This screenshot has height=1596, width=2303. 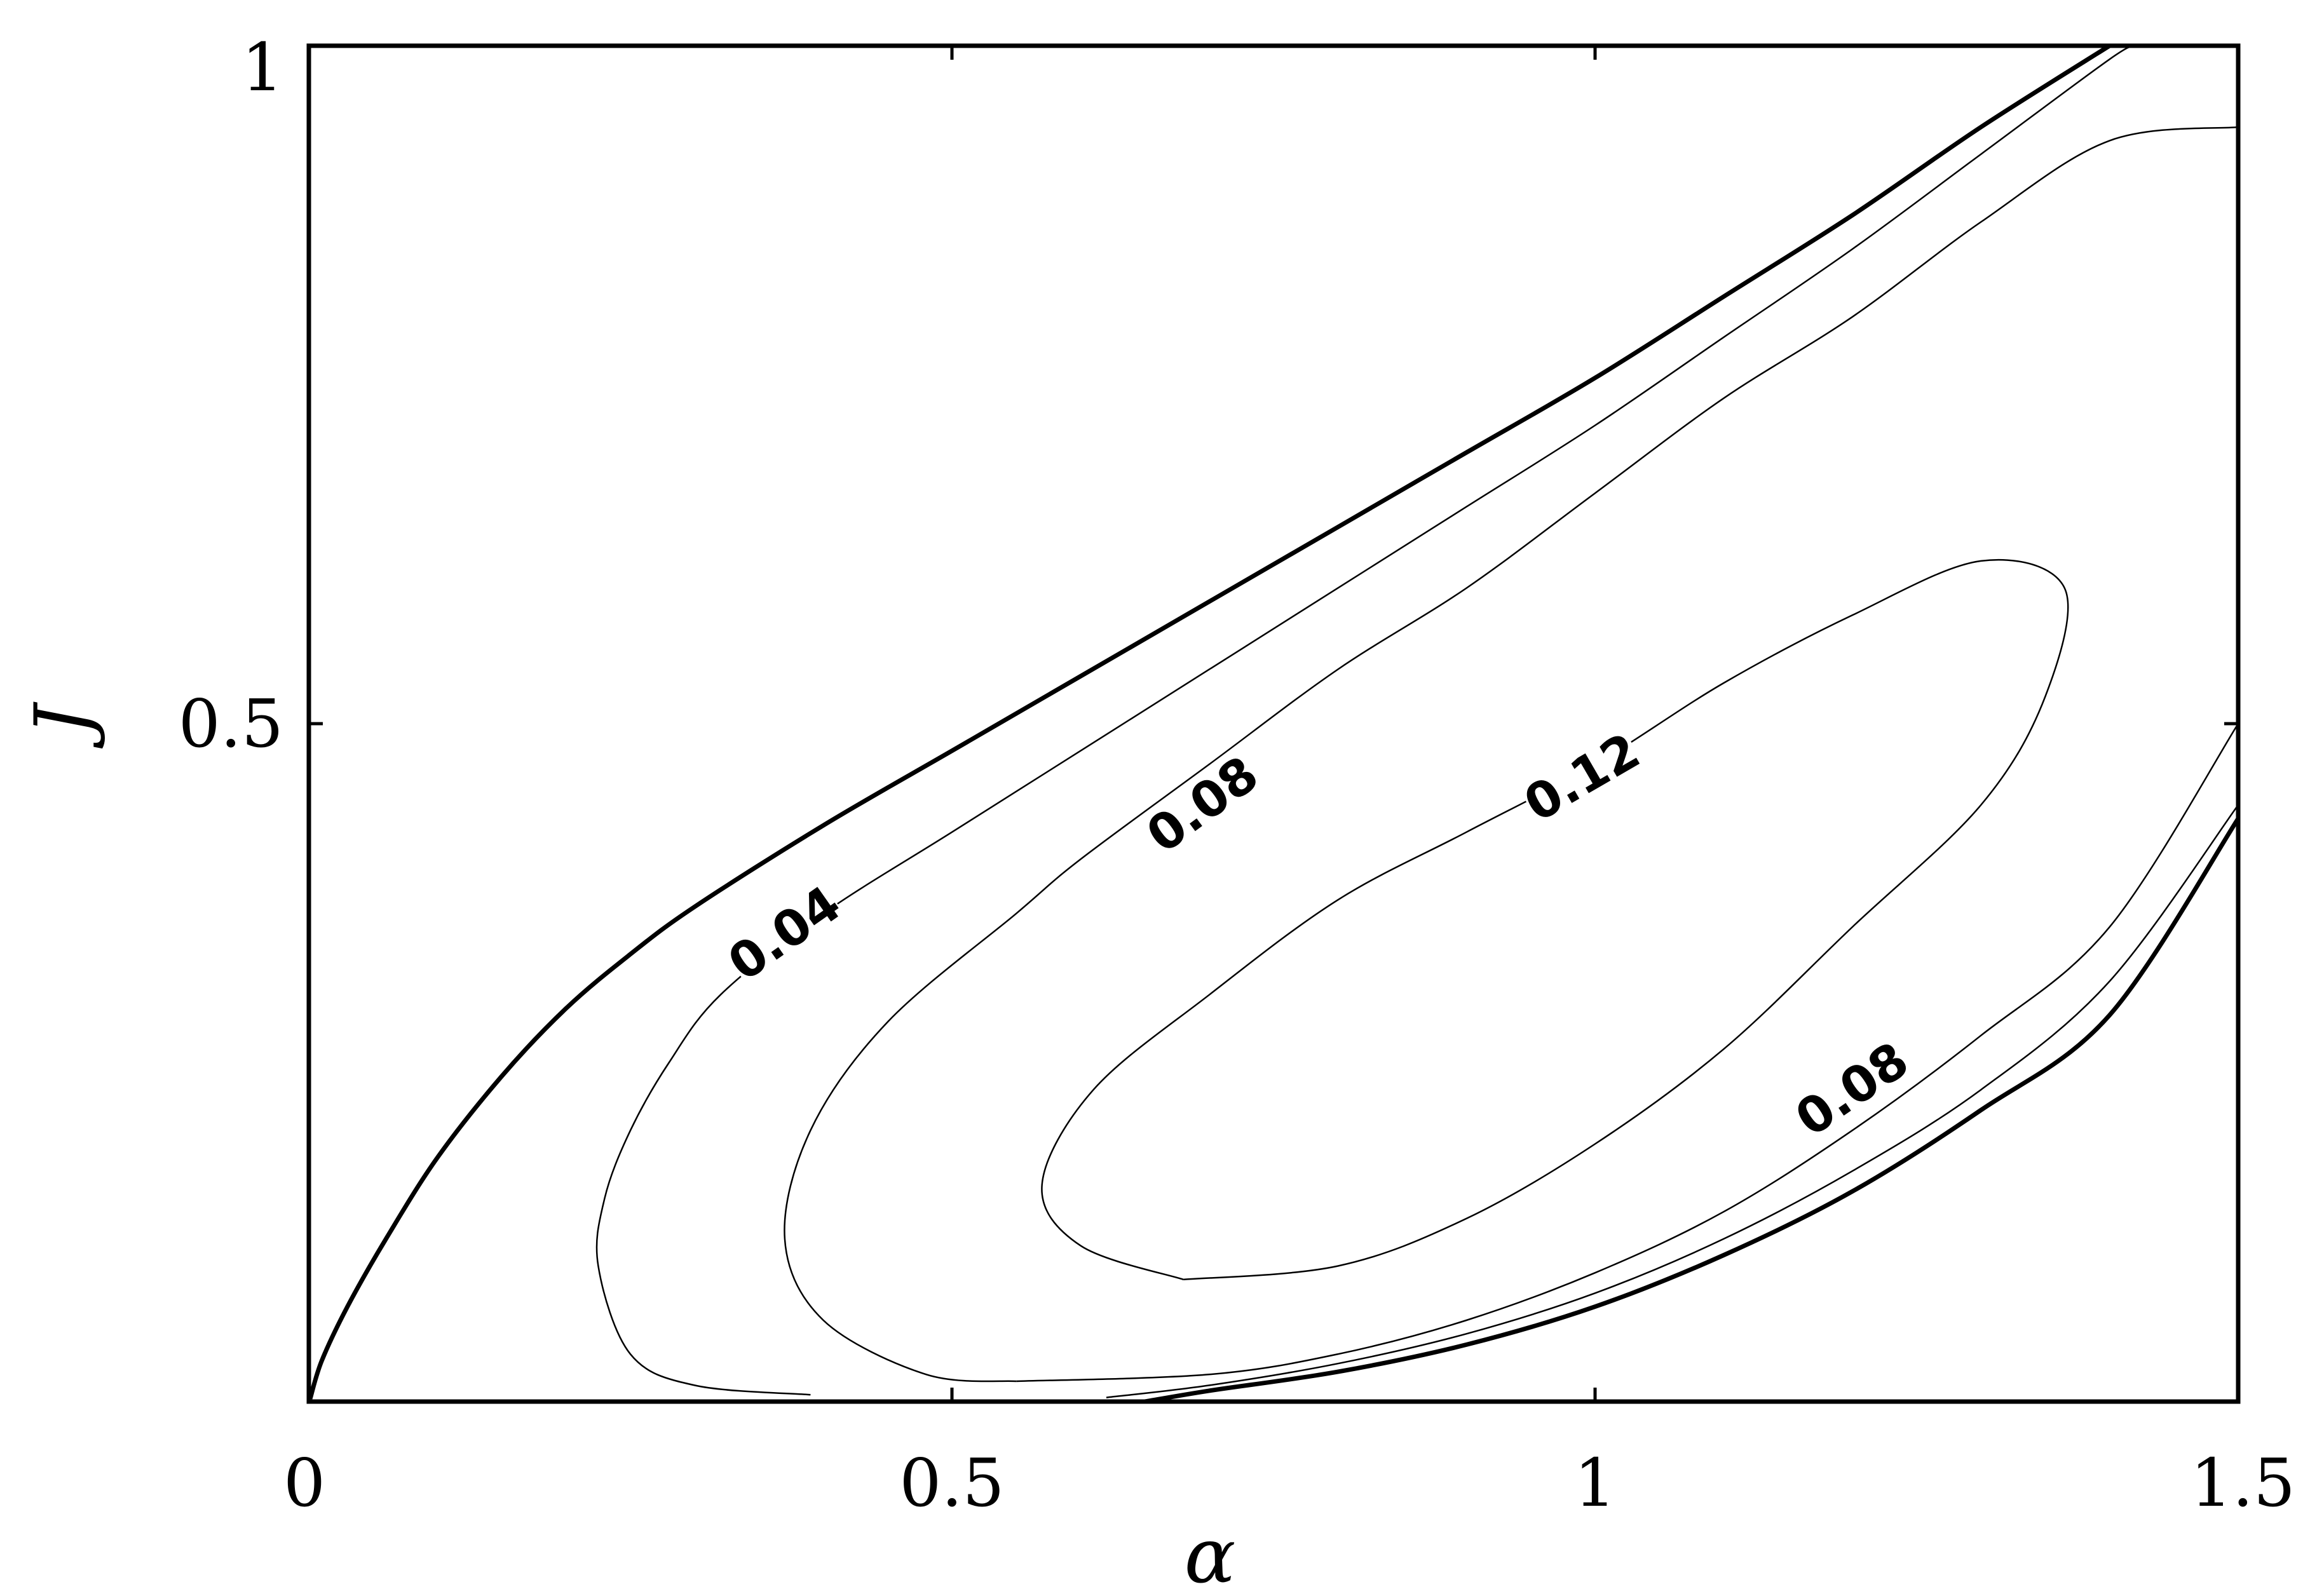 What do you see at coordinates (63, 725) in the screenshot?
I see `y-axis-label: J` at bounding box center [63, 725].